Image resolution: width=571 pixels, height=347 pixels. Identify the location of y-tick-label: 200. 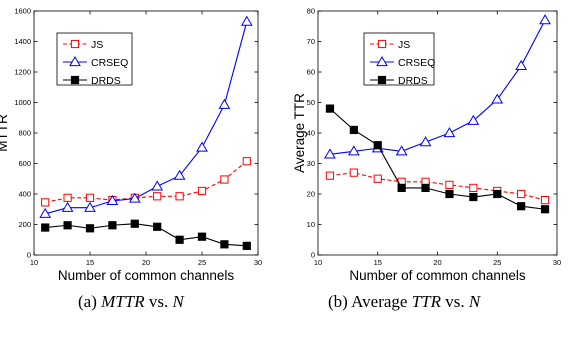
(24, 224).